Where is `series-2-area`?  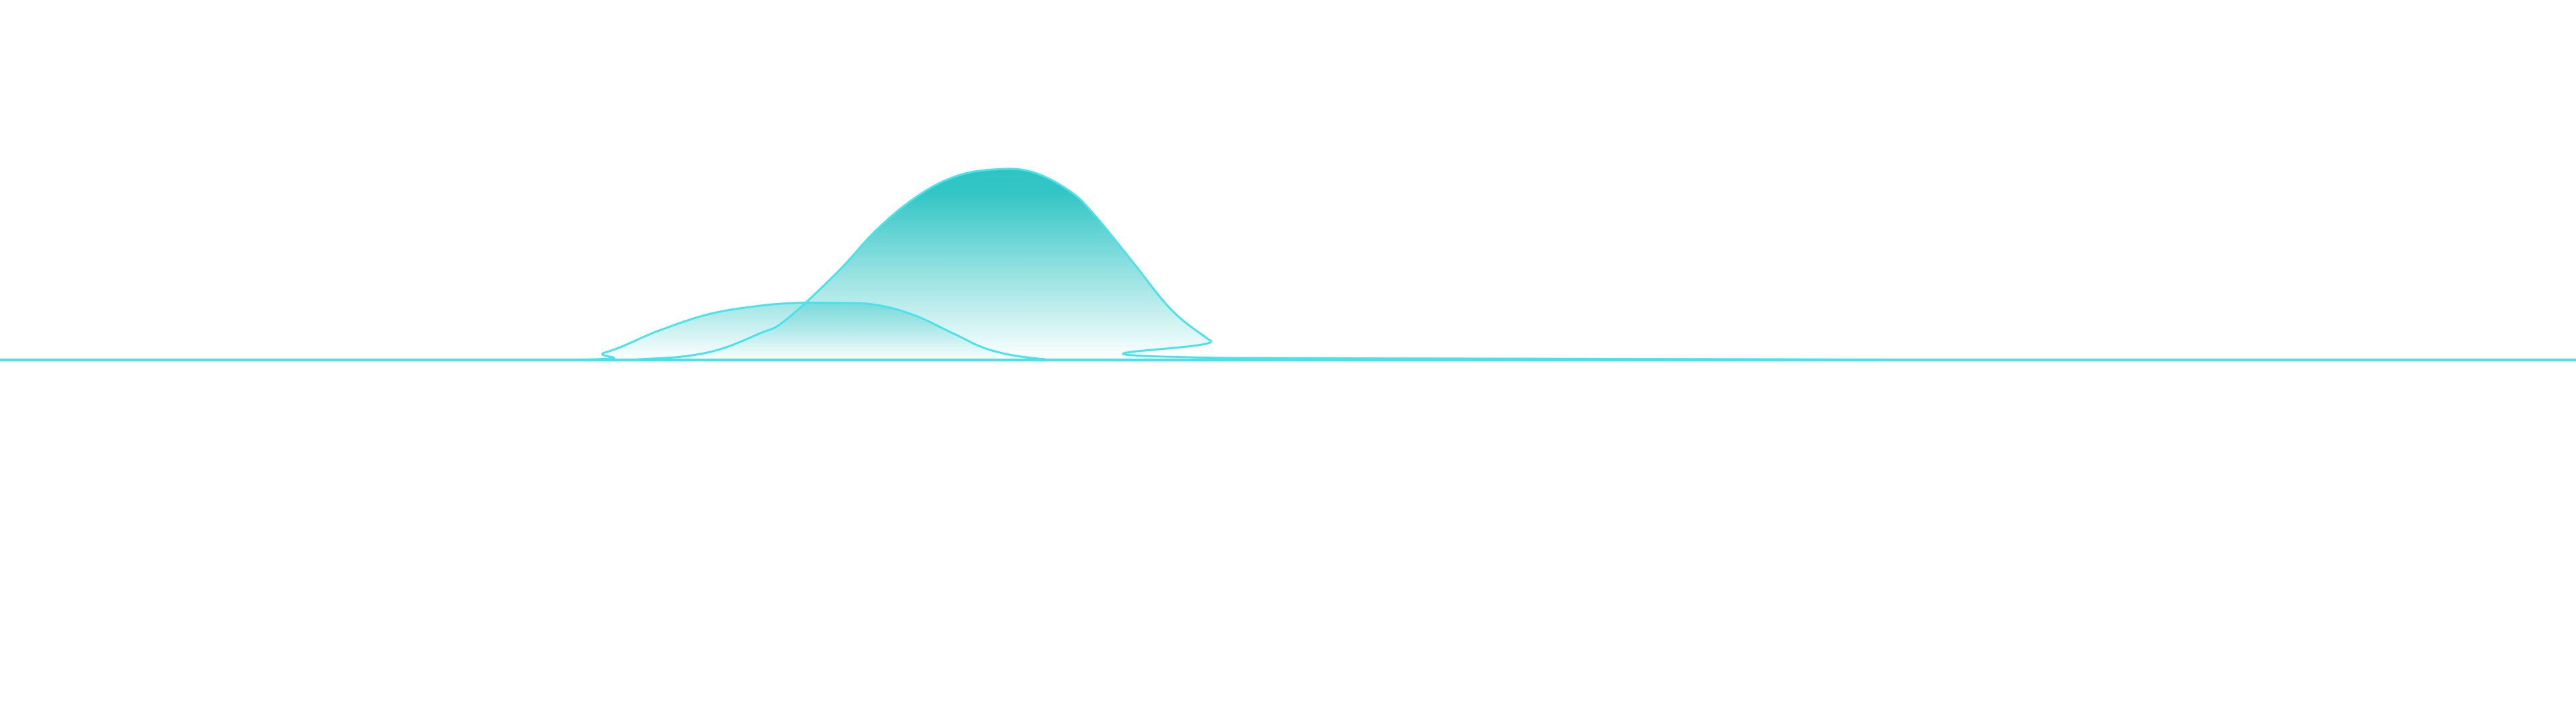
series-2-area is located at coordinates (1288, 331).